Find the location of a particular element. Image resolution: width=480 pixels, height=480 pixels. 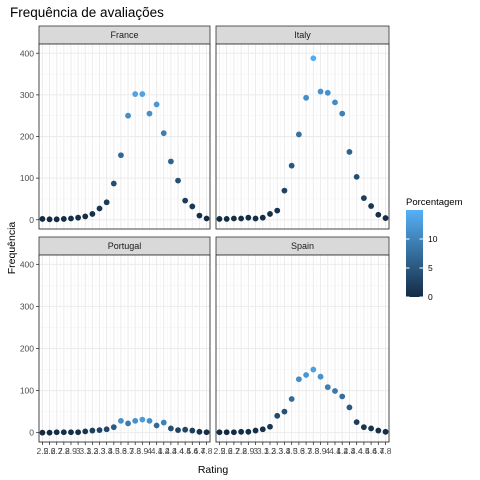

x-tick-label: 2.8 is located at coordinates (64, 451).